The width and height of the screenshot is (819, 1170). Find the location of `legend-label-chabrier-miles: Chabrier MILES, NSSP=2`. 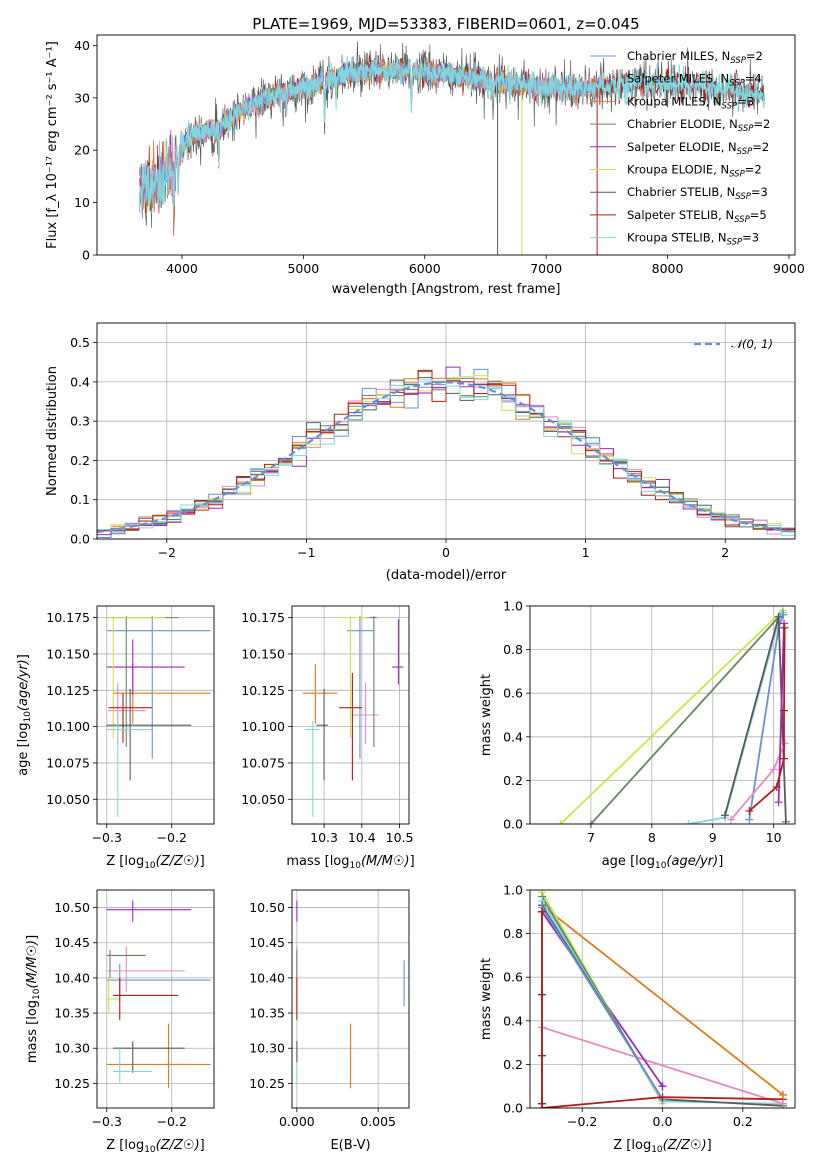

legend-label-chabrier-miles: Chabrier MILES, NSSP=2 is located at coordinates (695, 57).